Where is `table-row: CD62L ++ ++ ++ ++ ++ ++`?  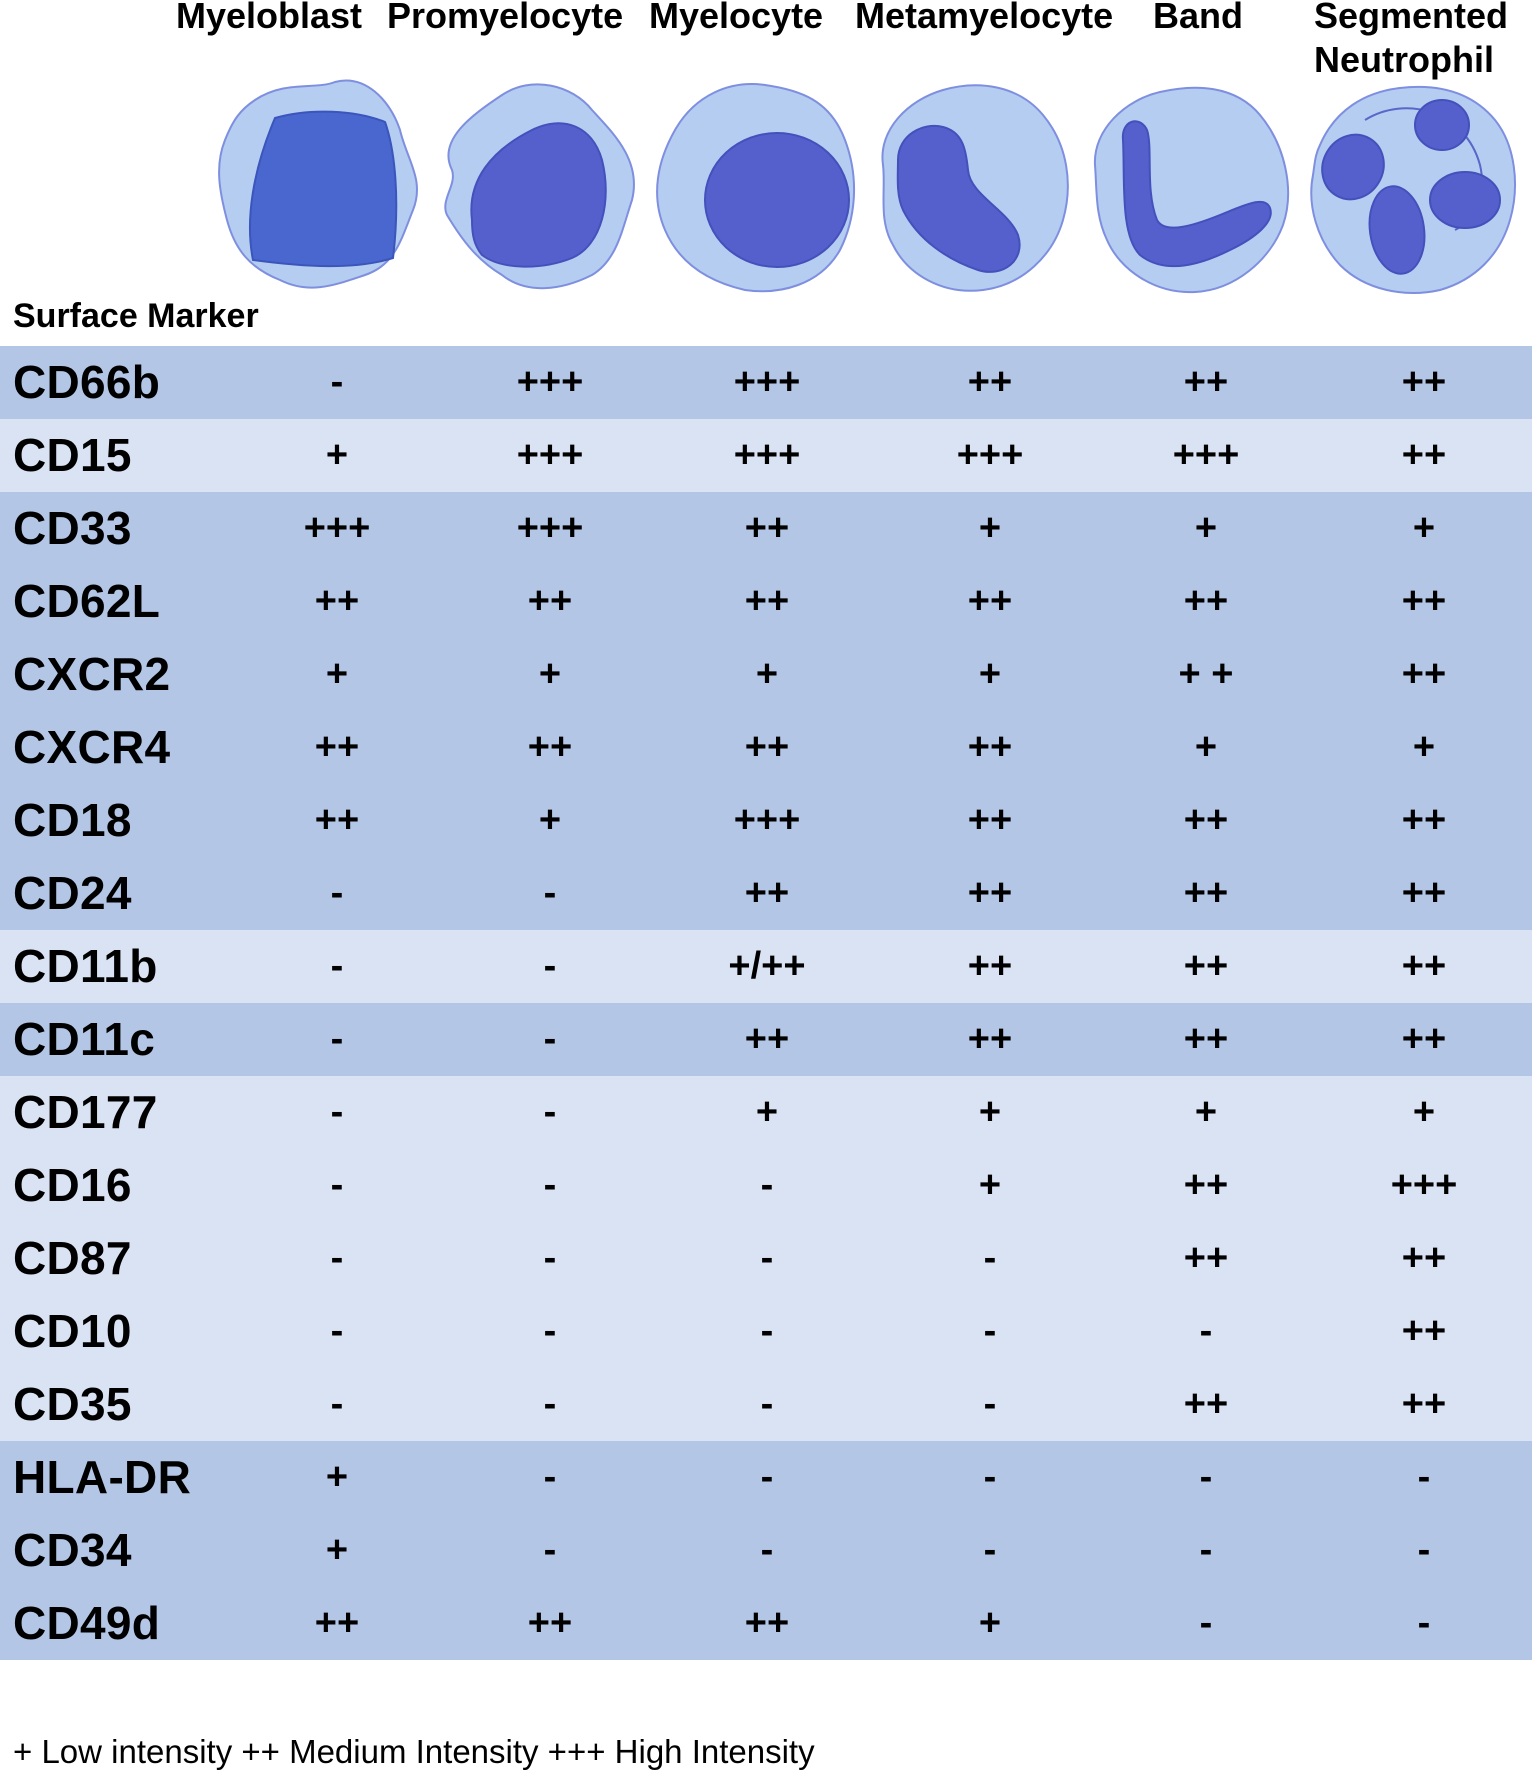
table-row: CD62L ++ ++ ++ ++ ++ ++ is located at coordinates (766, 601).